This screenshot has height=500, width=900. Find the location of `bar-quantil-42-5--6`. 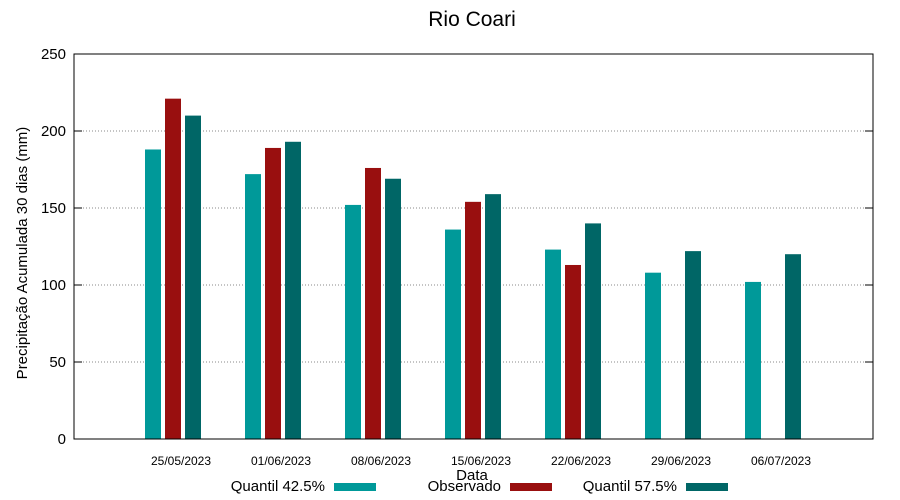

bar-quantil-42-5--6 is located at coordinates (753, 360).